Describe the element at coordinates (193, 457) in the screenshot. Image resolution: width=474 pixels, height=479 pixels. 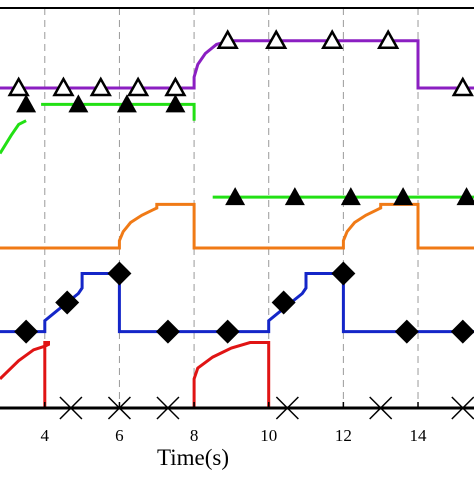
I see `x-axis-label: Time(s)` at that location.